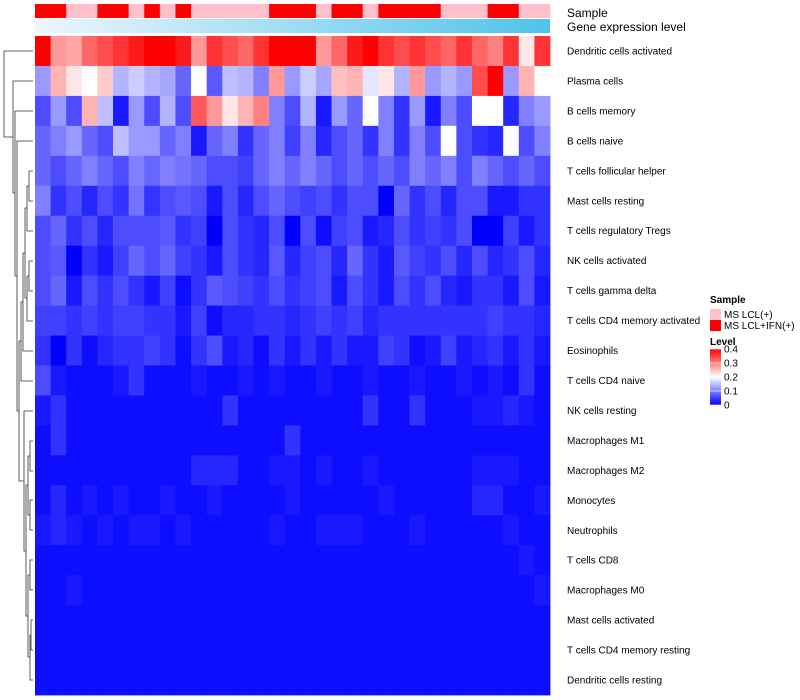  What do you see at coordinates (727, 406) in the screenshot?
I see `legend-level-tick-label: 0` at bounding box center [727, 406].